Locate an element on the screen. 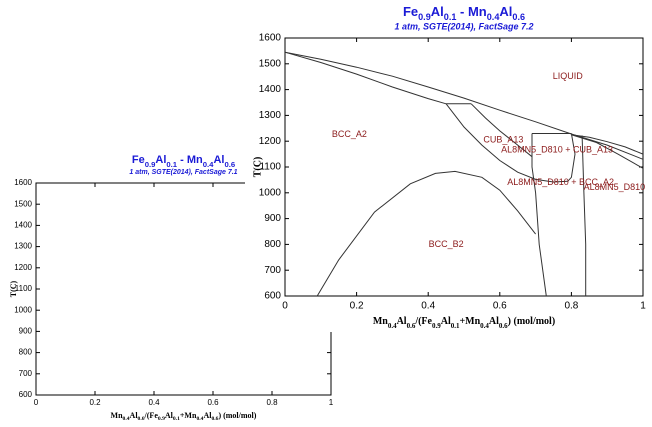 This screenshot has height=427, width=652. phase-label: BCC_B2 is located at coordinates (446, 244).